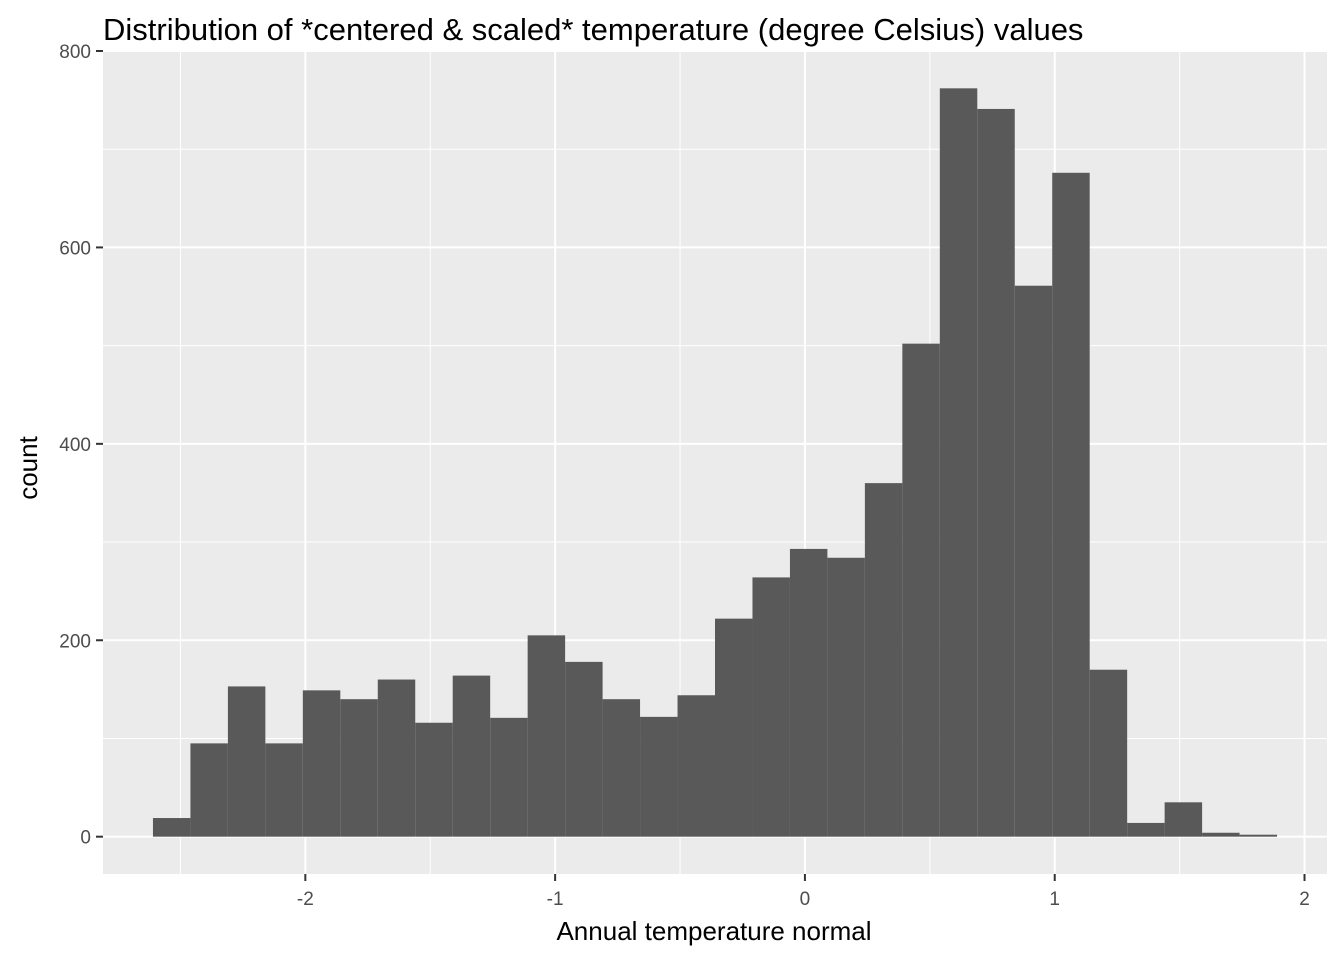  Describe the element at coordinates (75, 445) in the screenshot. I see `y-tick-label: 400` at that location.